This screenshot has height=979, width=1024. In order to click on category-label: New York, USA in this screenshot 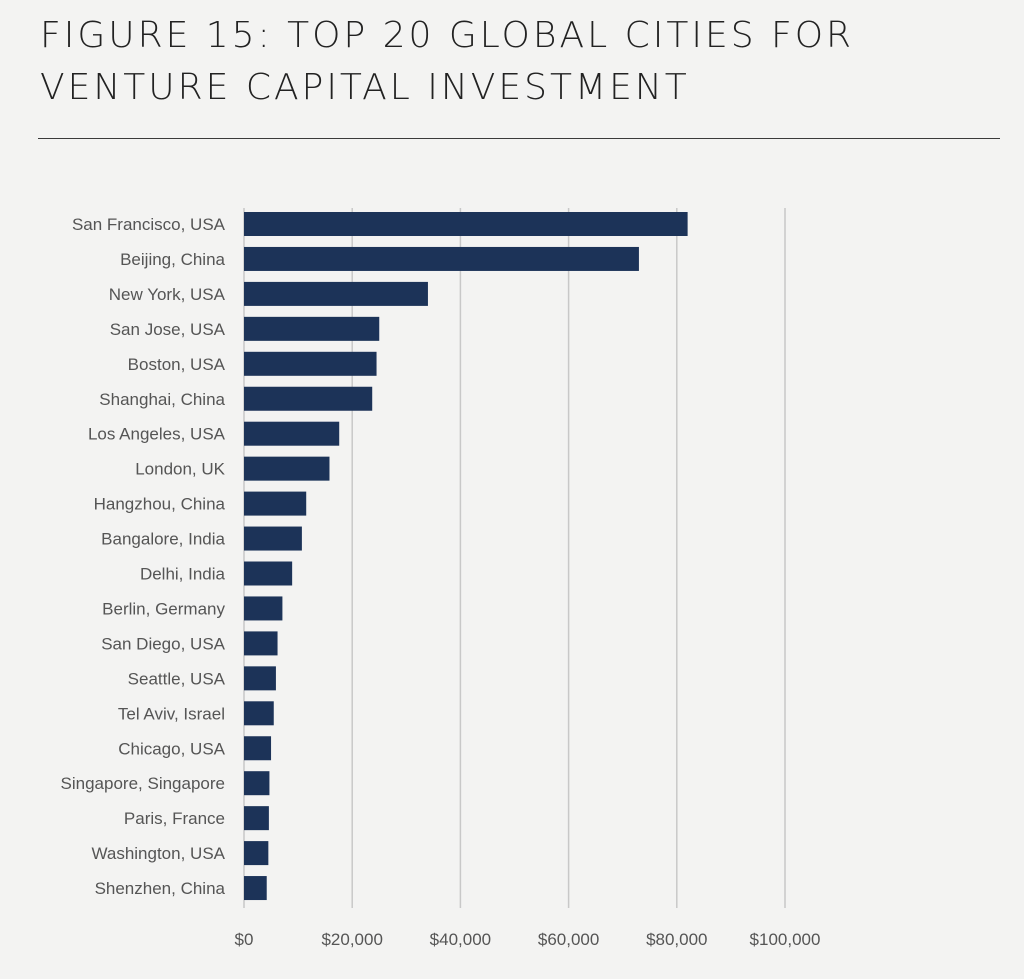, I will do `click(167, 294)`.